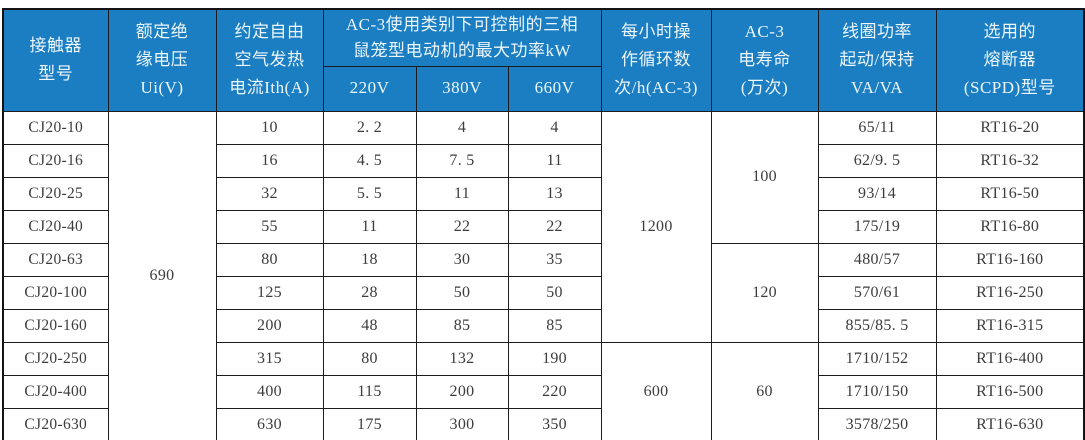  Describe the element at coordinates (462, 391) in the screenshot. I see `cell-kw380: 200` at that location.